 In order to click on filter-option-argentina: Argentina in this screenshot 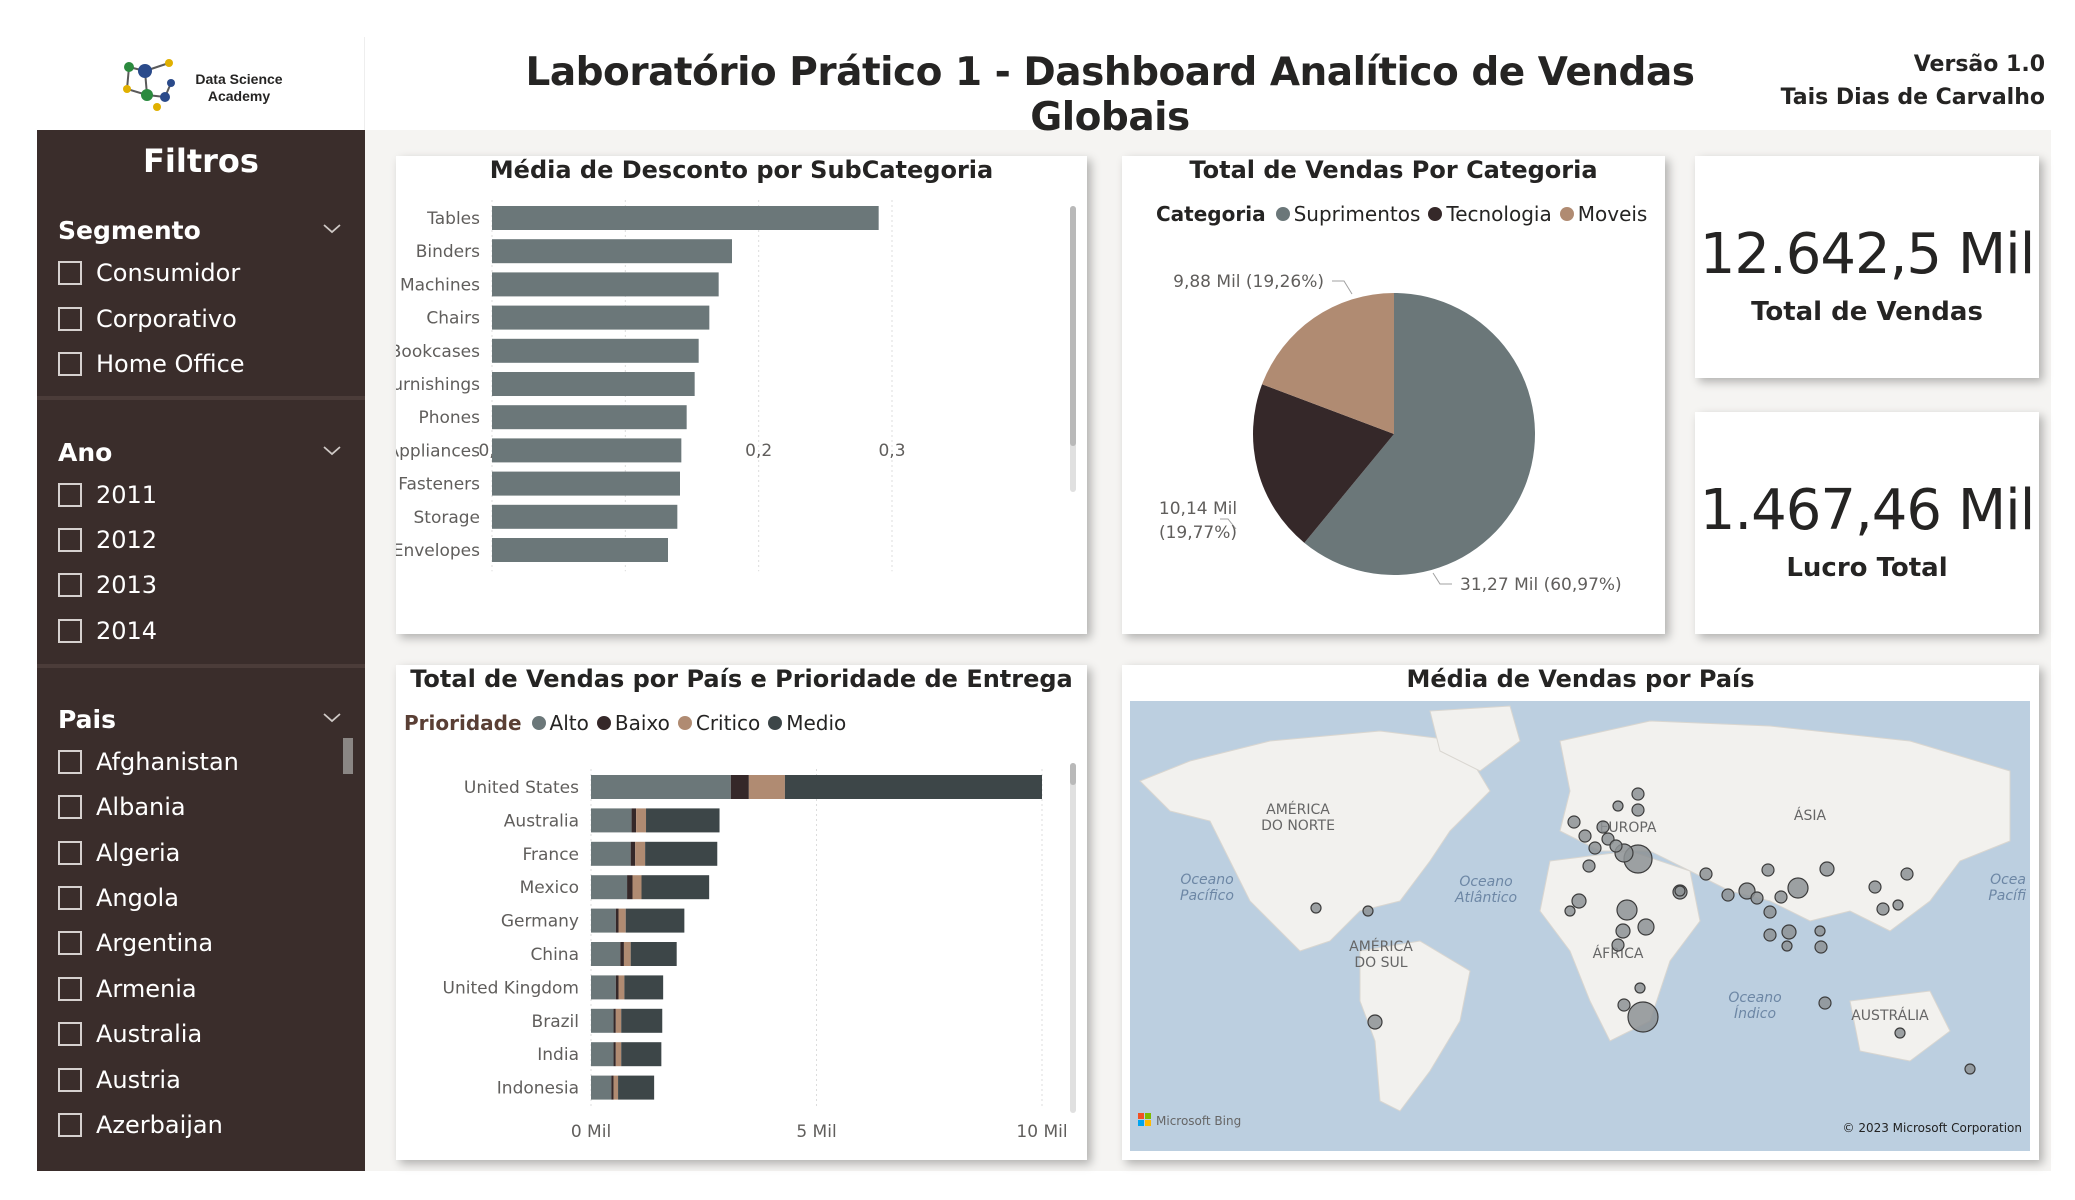, I will do `click(135, 943)`.